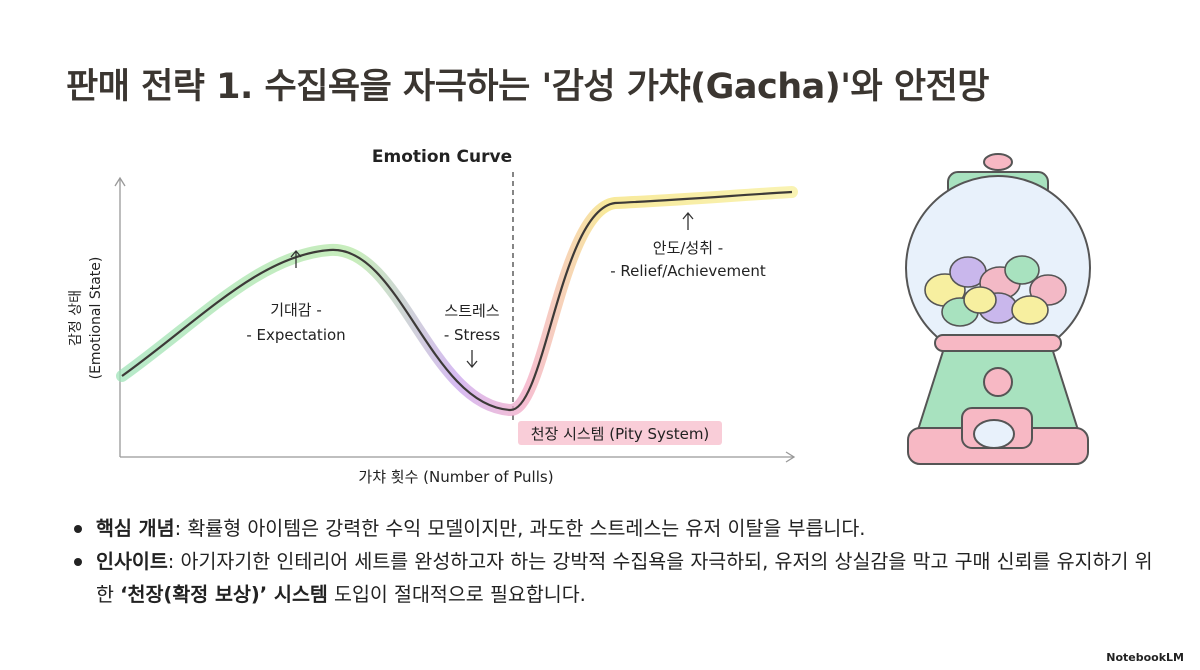 The width and height of the screenshot is (1200, 670). What do you see at coordinates (998, 309) in the screenshot?
I see `gumball-machine` at bounding box center [998, 309].